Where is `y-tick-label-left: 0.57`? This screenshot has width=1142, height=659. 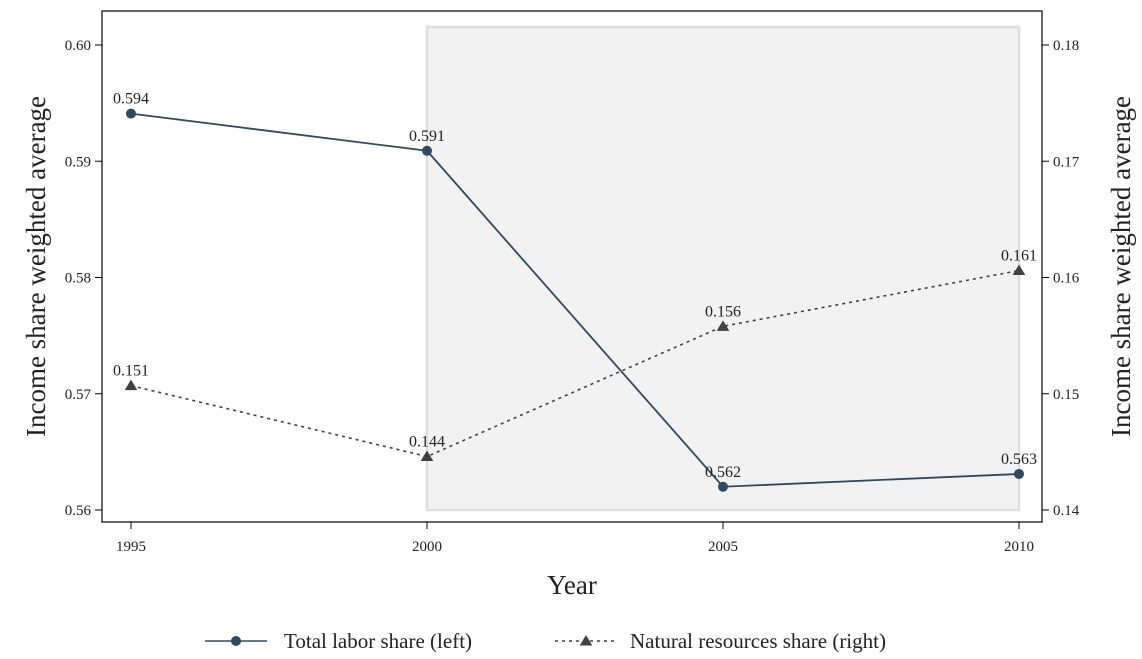
y-tick-label-left: 0.57 is located at coordinates (78, 395).